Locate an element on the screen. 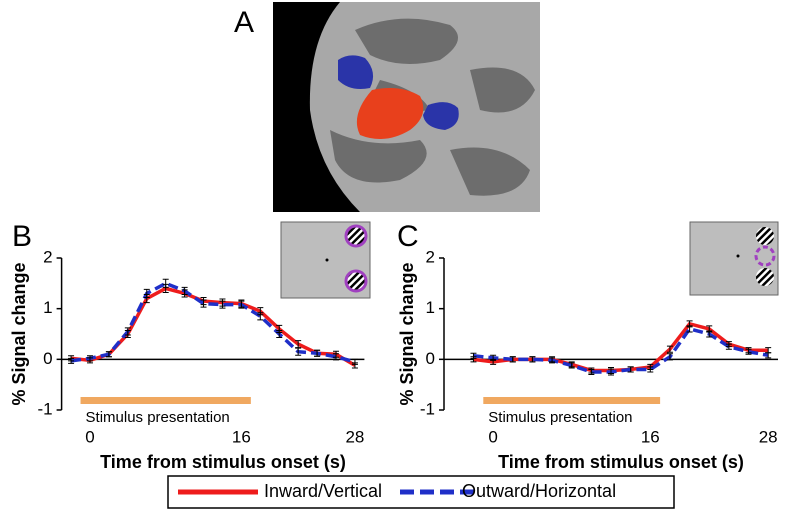 The height and width of the screenshot is (510, 793). legend-label: Outward/Horizontal is located at coordinates (539, 491).